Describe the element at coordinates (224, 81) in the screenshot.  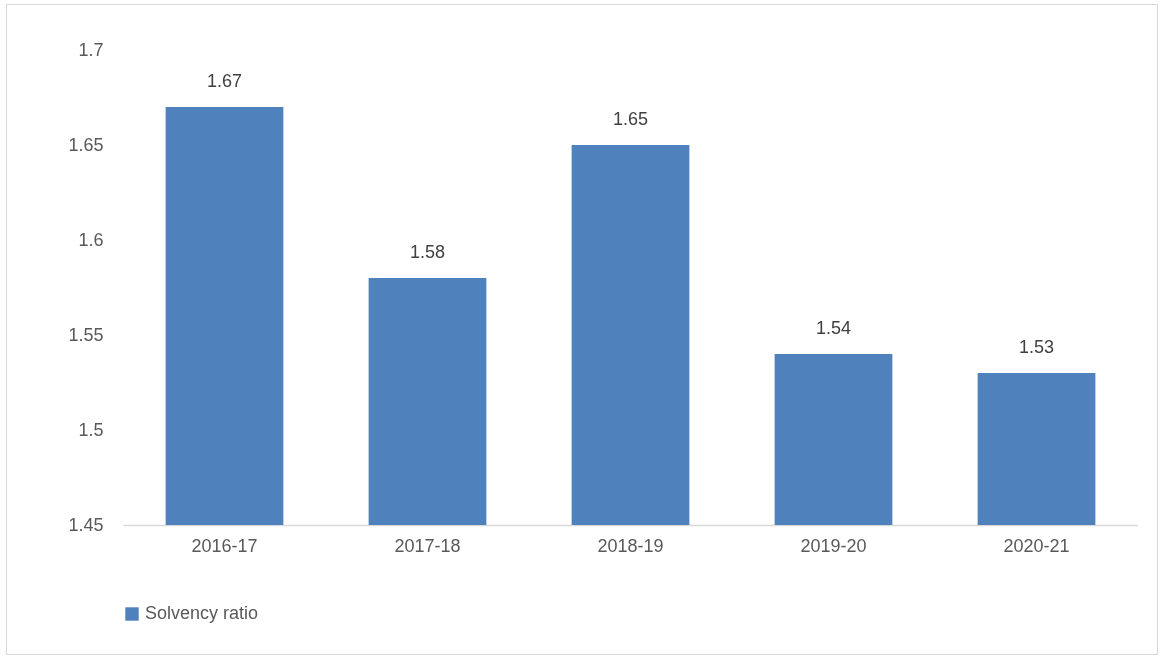
I see `data-label: 1.67` at that location.